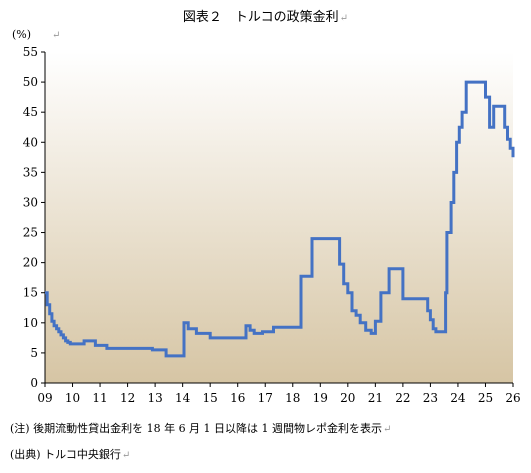  I want to click on y-unit-return-mark: ↵, so click(56, 35).